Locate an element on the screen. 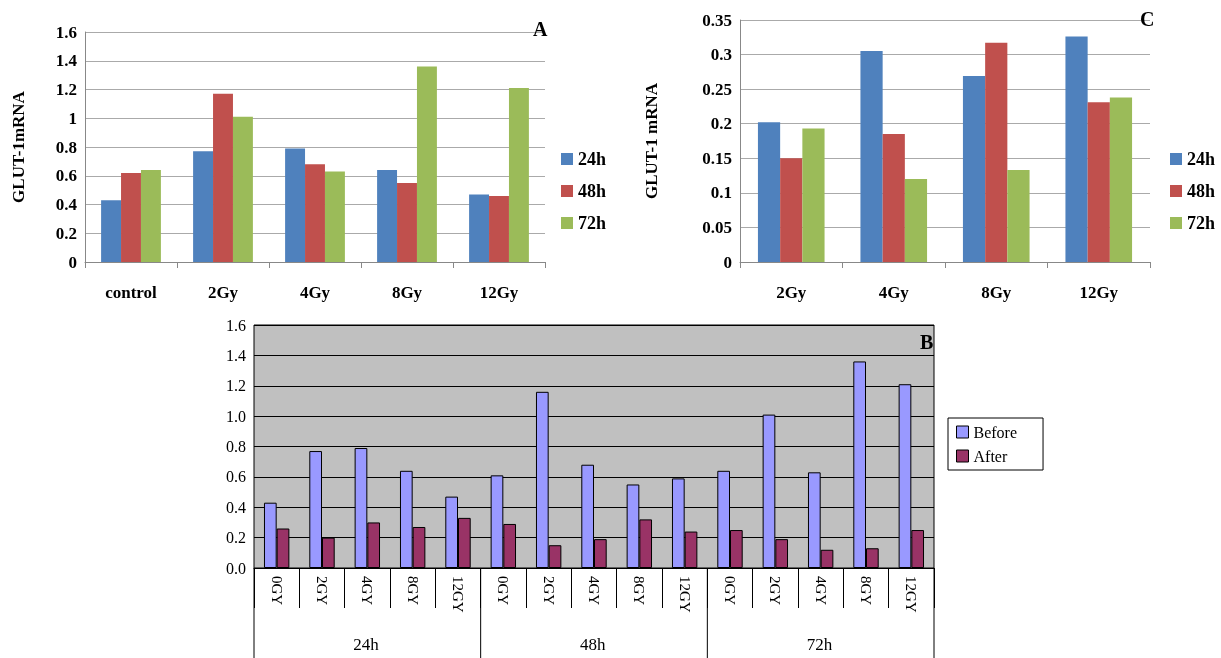 This screenshot has width=1221, height=658. y-axis-title: GLUT-1 mRNA is located at coordinates (651, 141).